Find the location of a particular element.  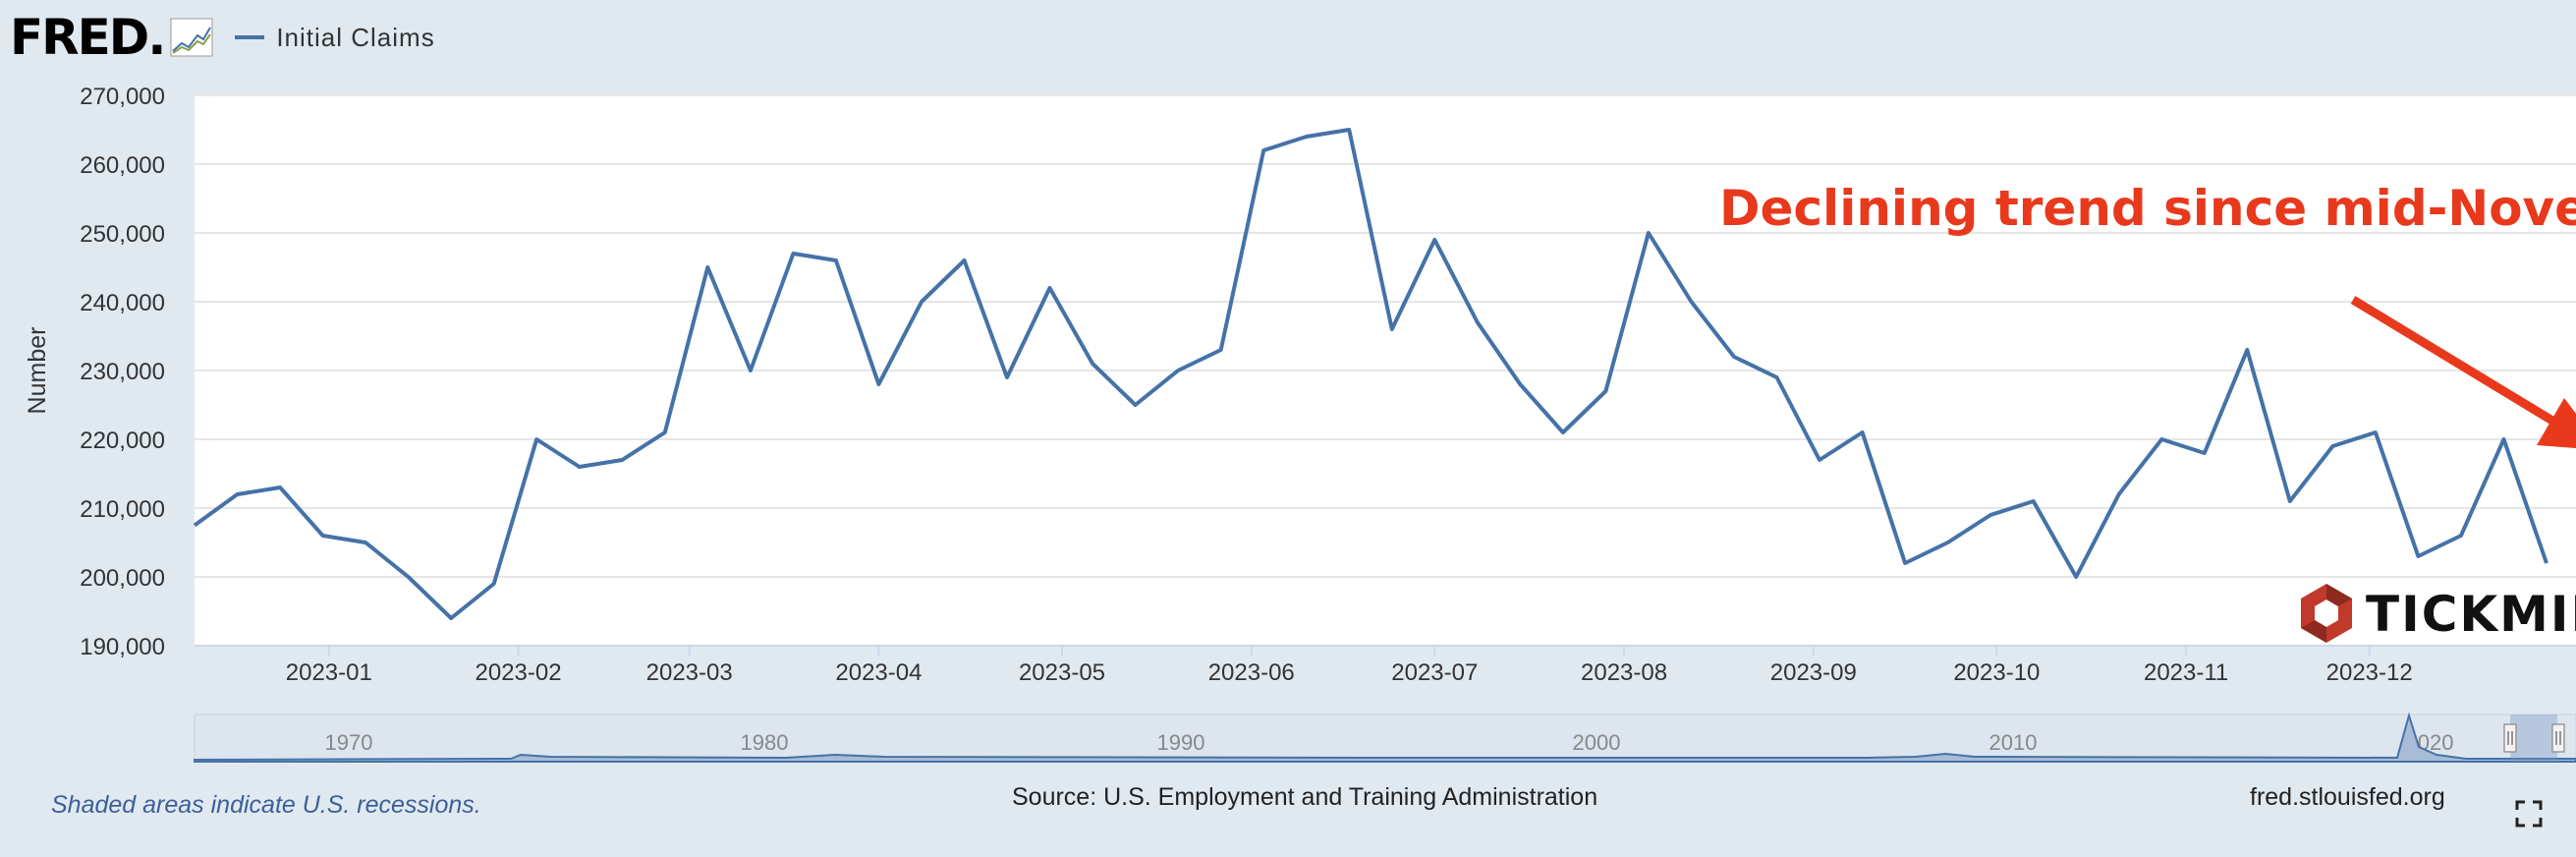

navigator-label: 2010 is located at coordinates (2013, 742).